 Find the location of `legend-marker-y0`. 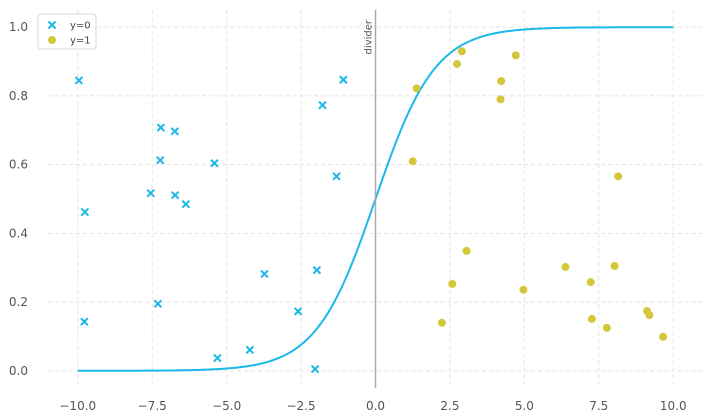

legend-marker-y0 is located at coordinates (52, 25).